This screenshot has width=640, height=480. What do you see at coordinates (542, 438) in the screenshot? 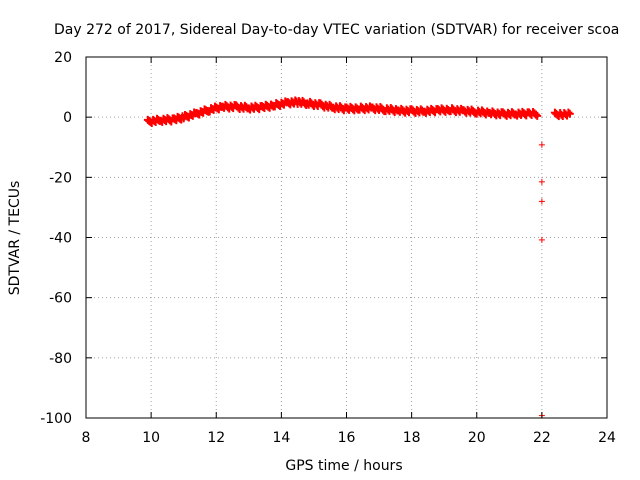
I see `x-tick-label: 22` at bounding box center [542, 438].